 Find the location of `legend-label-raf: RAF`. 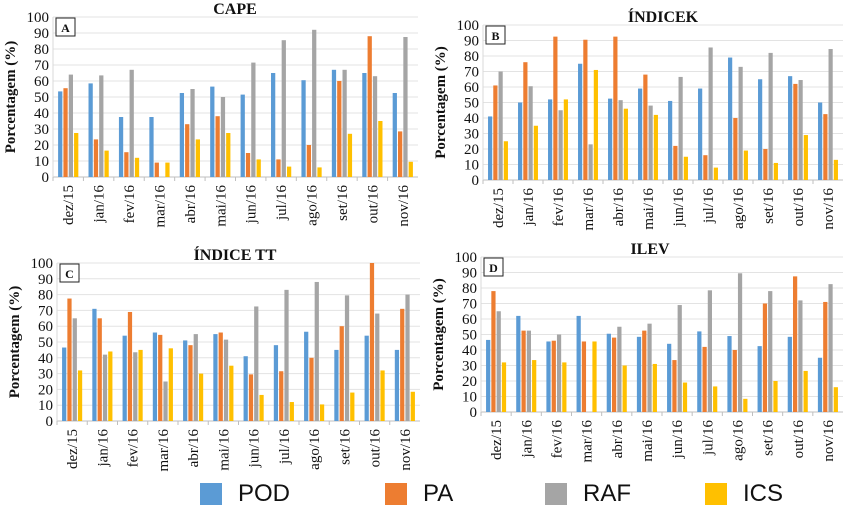

legend-label-raf: RAF is located at coordinates (607, 493).